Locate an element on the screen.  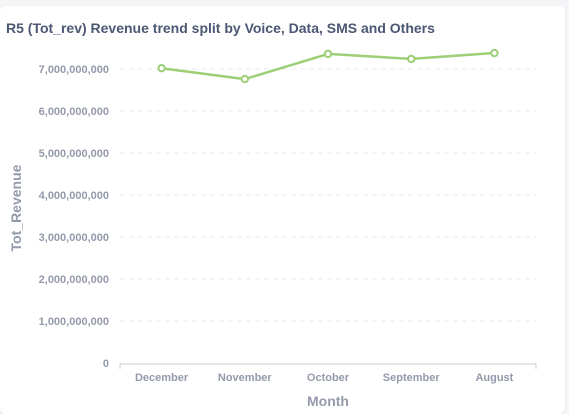
series is located at coordinates (328, 66).